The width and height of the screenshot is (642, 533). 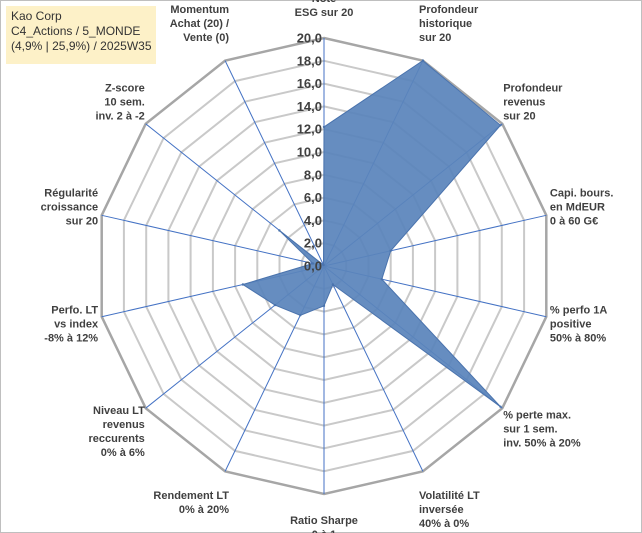 What do you see at coordinates (542, 444) in the screenshot?
I see `axis-label: inv. 50% à 20%` at bounding box center [542, 444].